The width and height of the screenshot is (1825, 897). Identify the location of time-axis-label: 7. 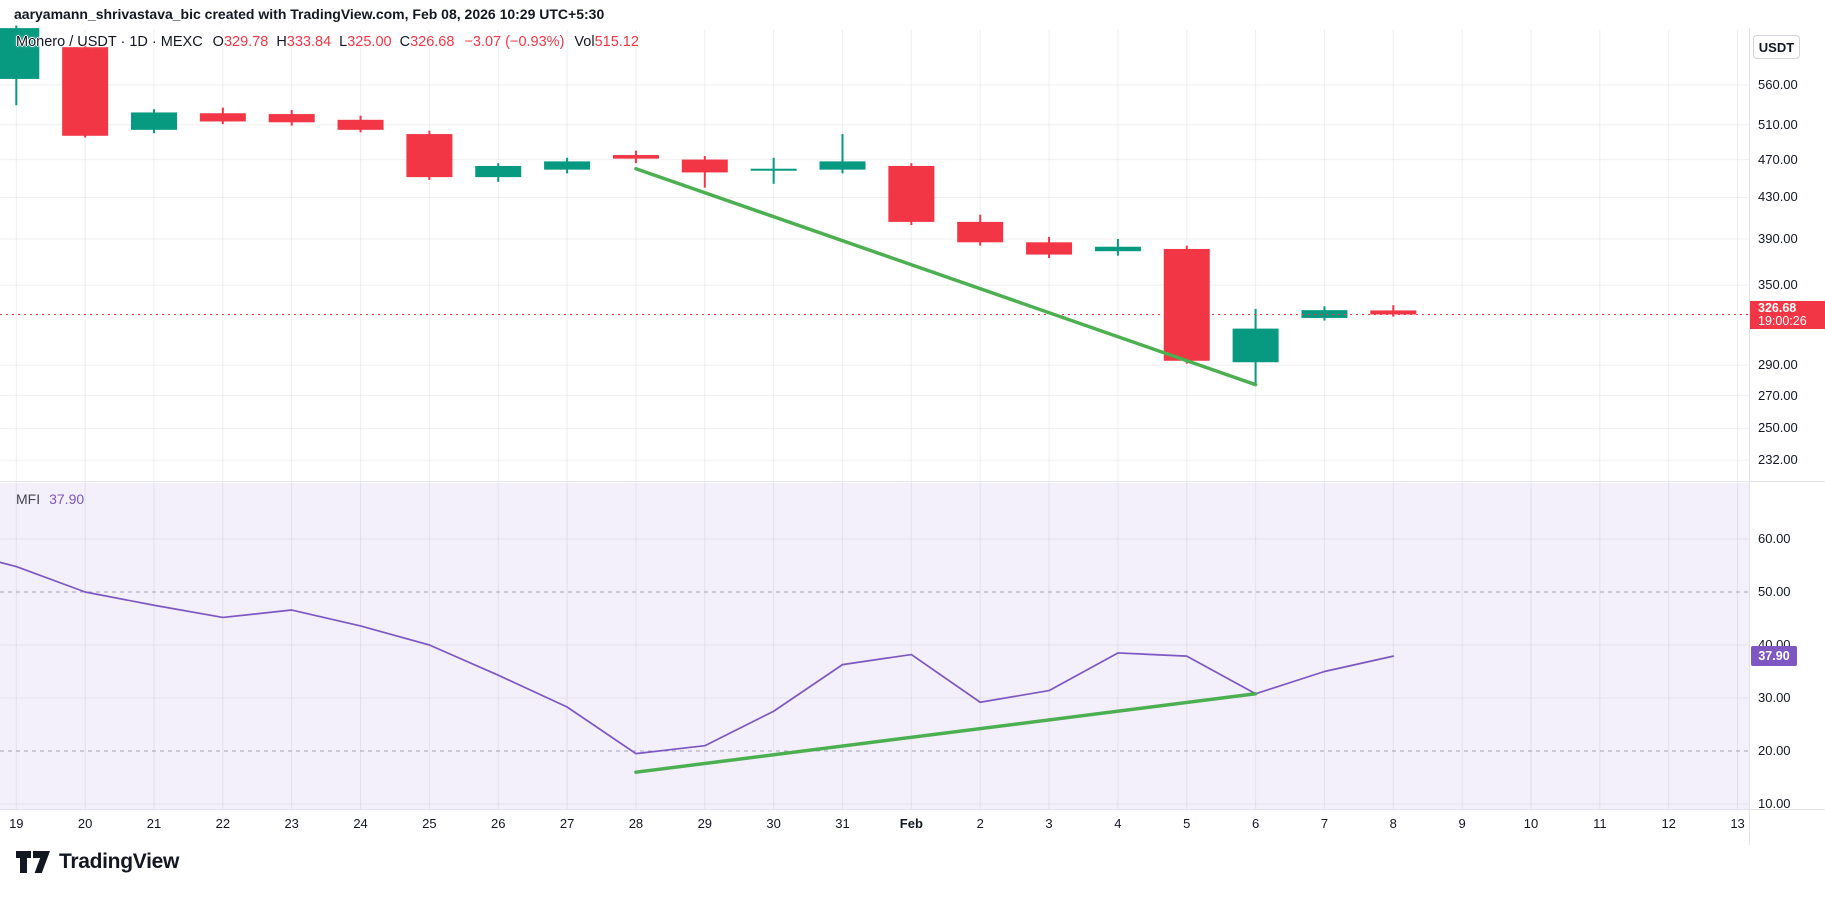
(1324, 823).